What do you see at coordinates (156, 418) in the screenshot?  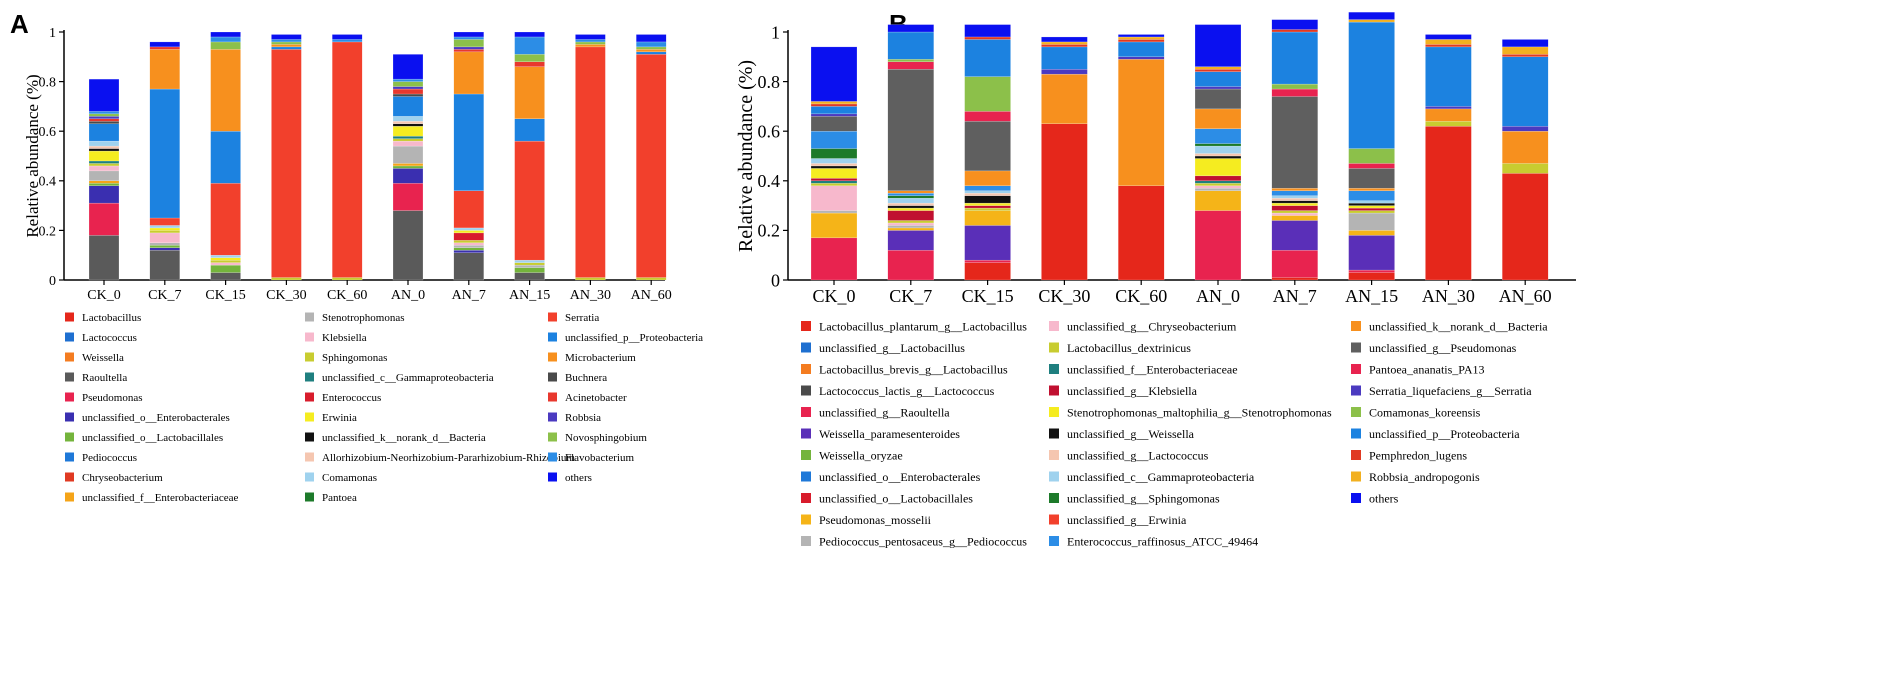 I see `legend-label: unclassified_o__Enterobacterales` at bounding box center [156, 418].